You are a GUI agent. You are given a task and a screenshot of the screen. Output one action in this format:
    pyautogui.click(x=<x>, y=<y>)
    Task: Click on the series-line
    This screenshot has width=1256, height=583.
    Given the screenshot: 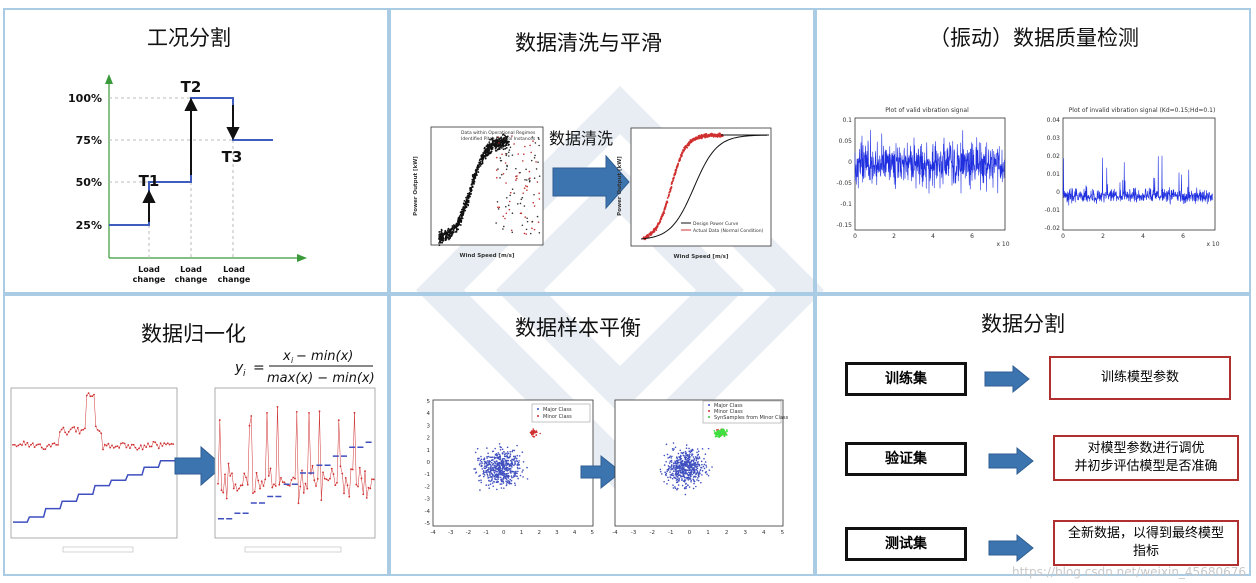 What is the action you would take?
    pyautogui.click(x=295, y=480)
    